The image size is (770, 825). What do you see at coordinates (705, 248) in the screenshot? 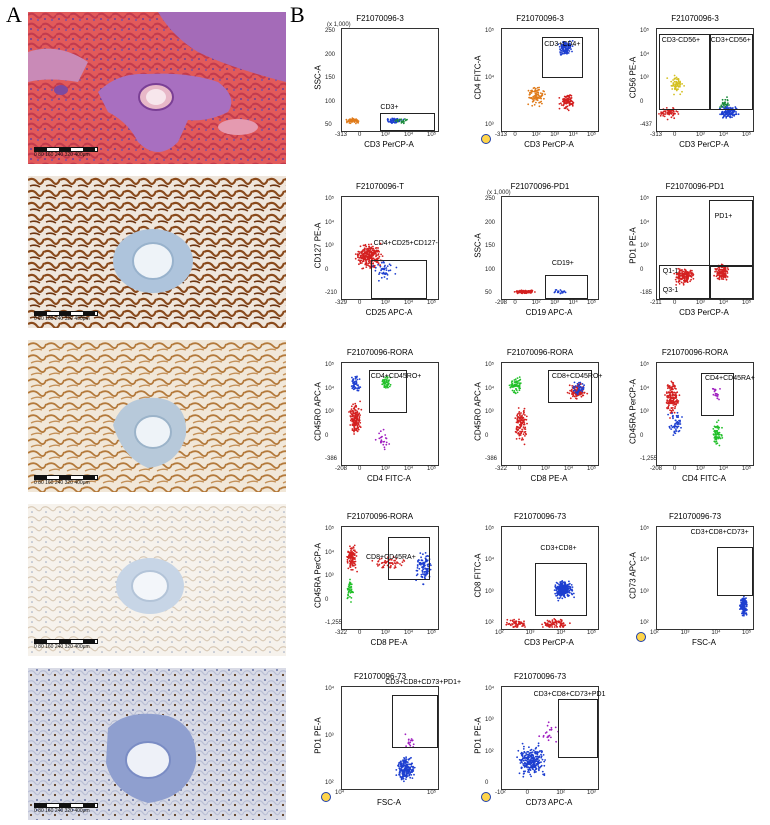
I see `plot-area: PD1+ Q1-1 Q3-1` at bounding box center [705, 248].